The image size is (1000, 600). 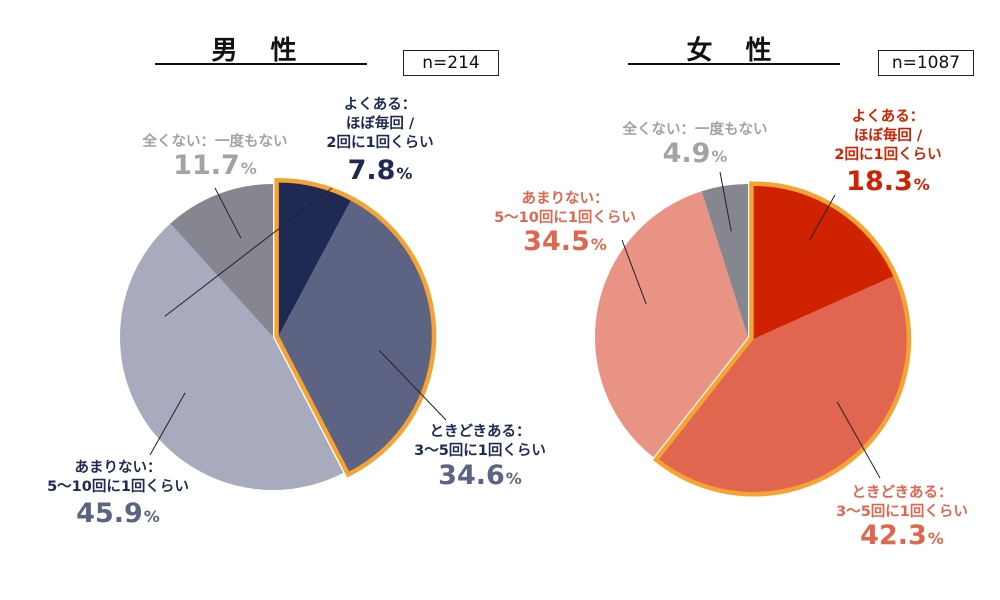 I want to click on male-label-often: よくある： ほぼ毎回 / 2回に1回くらい, so click(x=380, y=124).